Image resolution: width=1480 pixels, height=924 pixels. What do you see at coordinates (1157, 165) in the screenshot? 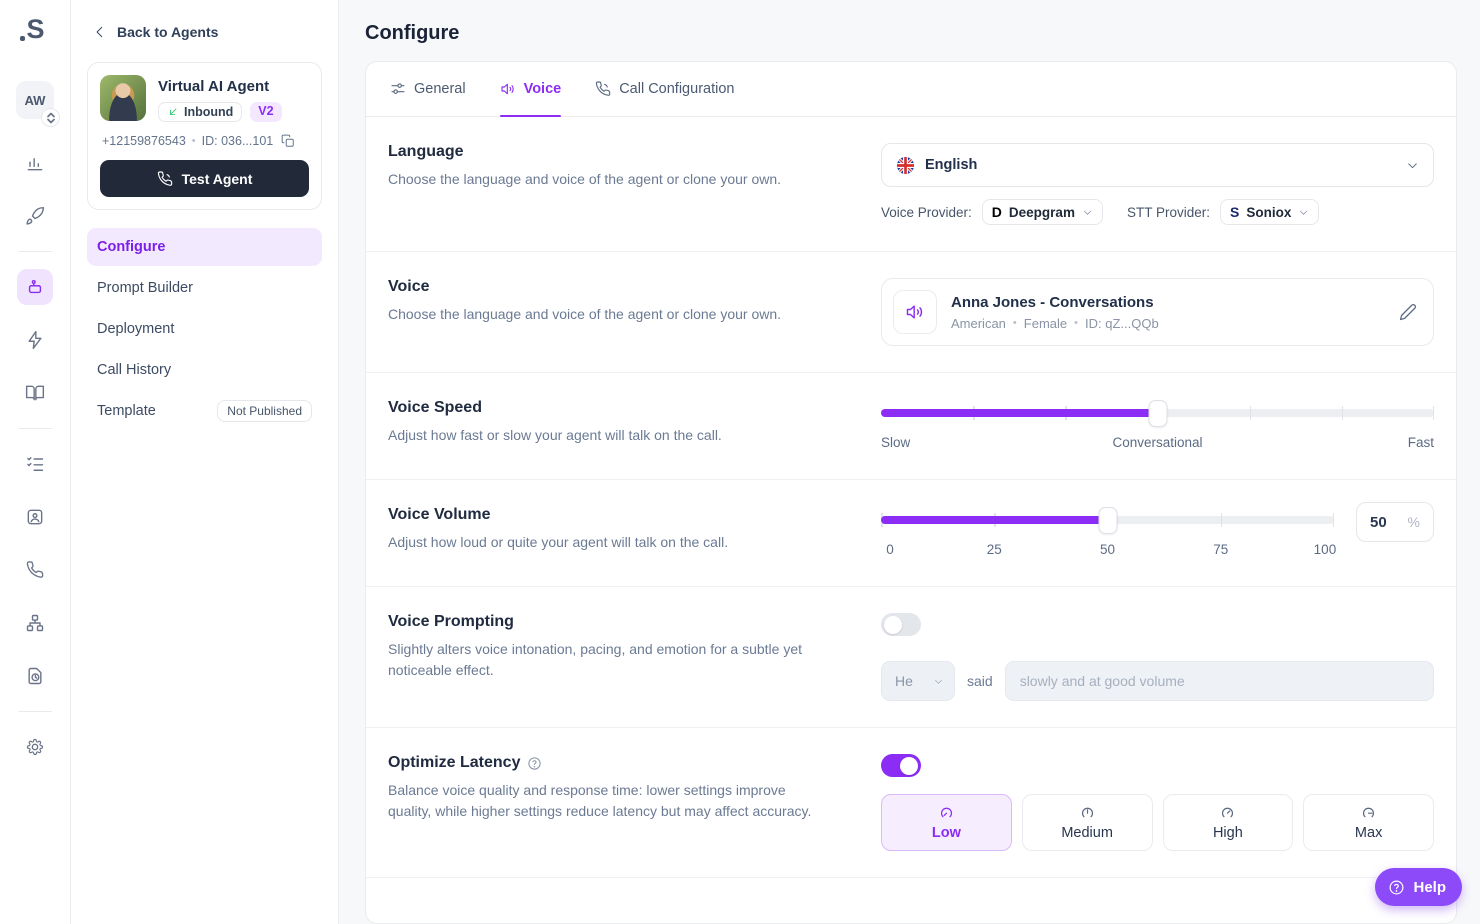
I see `language-select: English` at bounding box center [1157, 165].